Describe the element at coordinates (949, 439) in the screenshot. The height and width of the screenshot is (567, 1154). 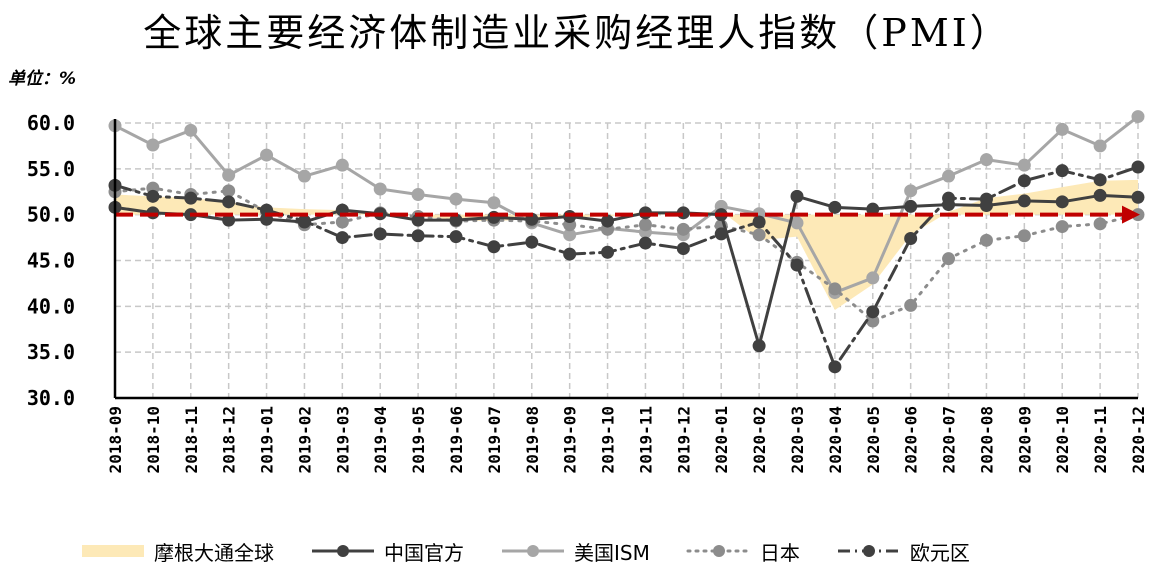
I see `x-tick-label: 2020-07` at that location.